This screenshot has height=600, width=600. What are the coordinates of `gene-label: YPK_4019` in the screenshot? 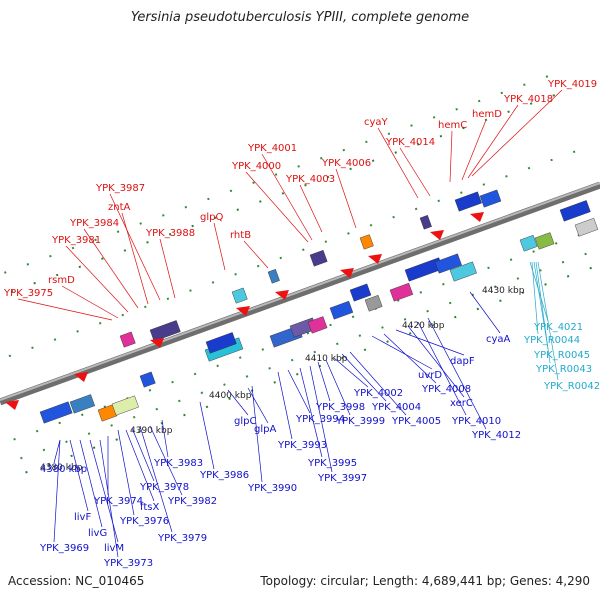 It's located at (572, 84).